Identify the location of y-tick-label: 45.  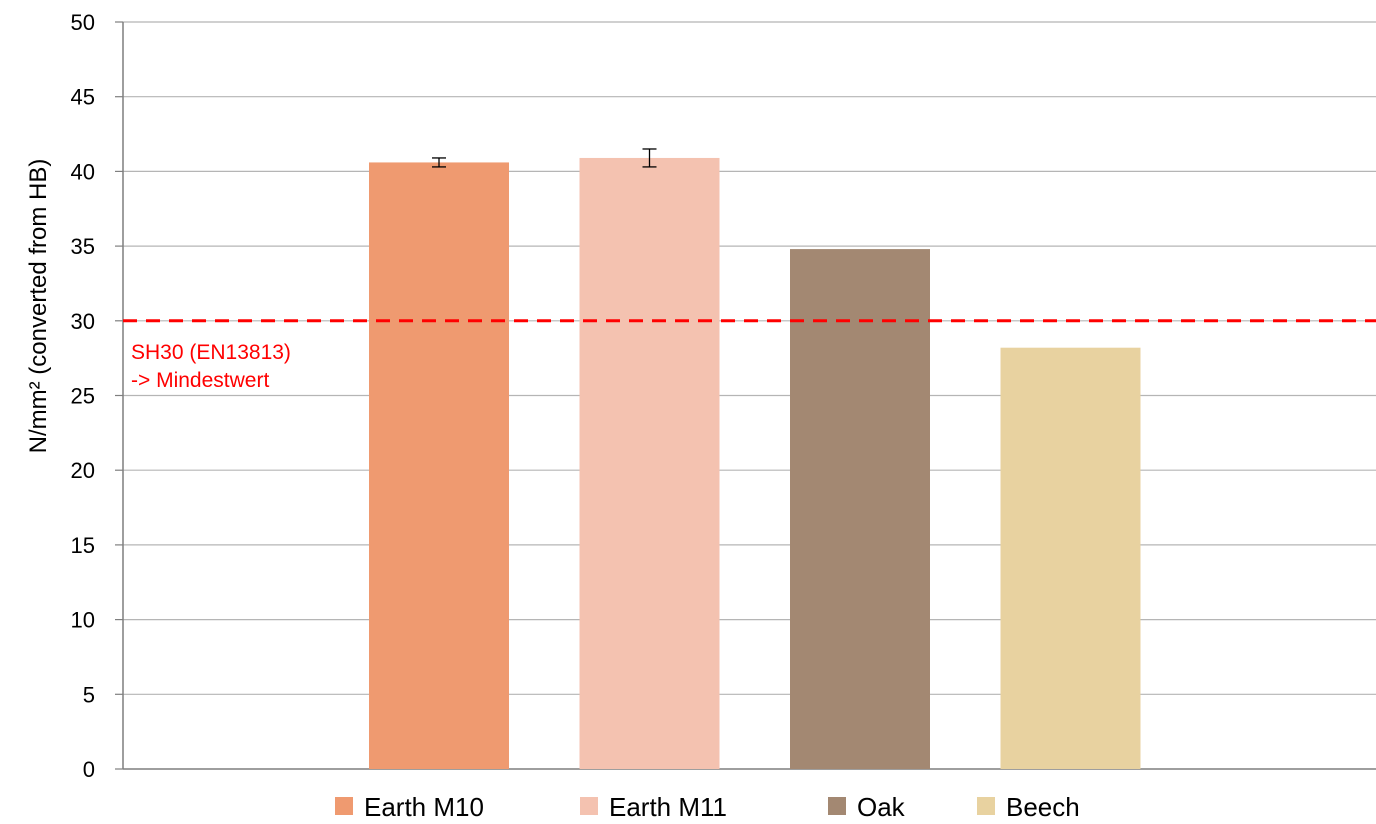
(83, 97).